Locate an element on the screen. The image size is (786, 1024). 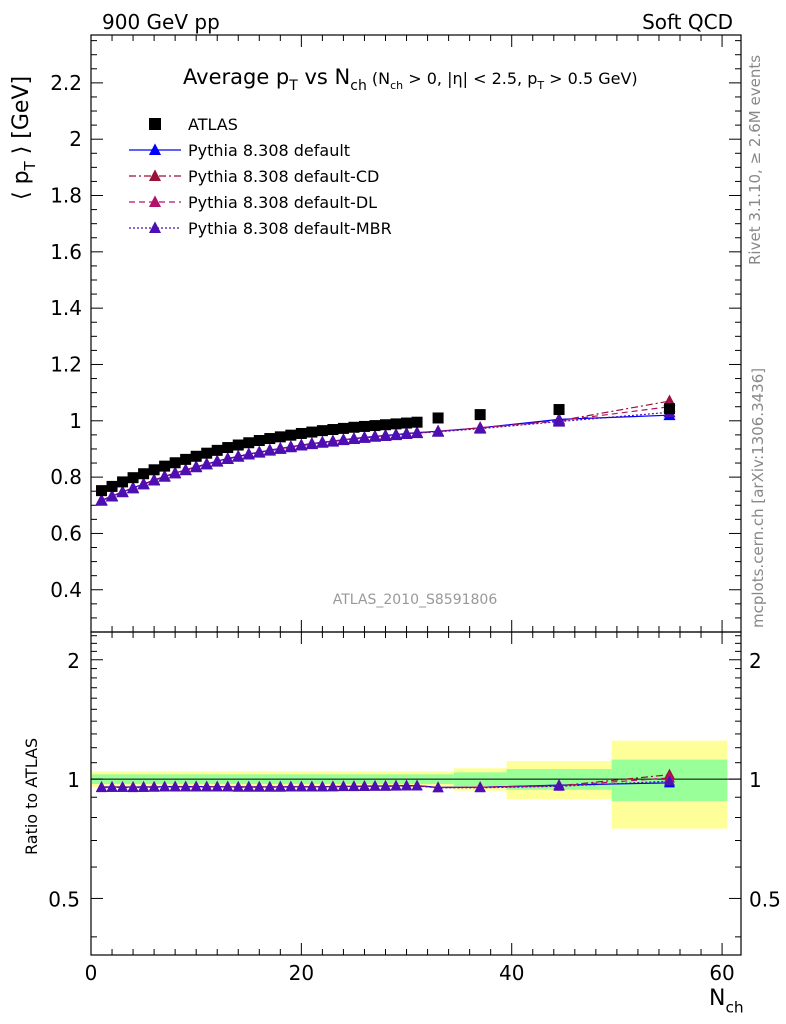
ratio-y-tick-label-right: 1 is located at coordinates (755, 780).